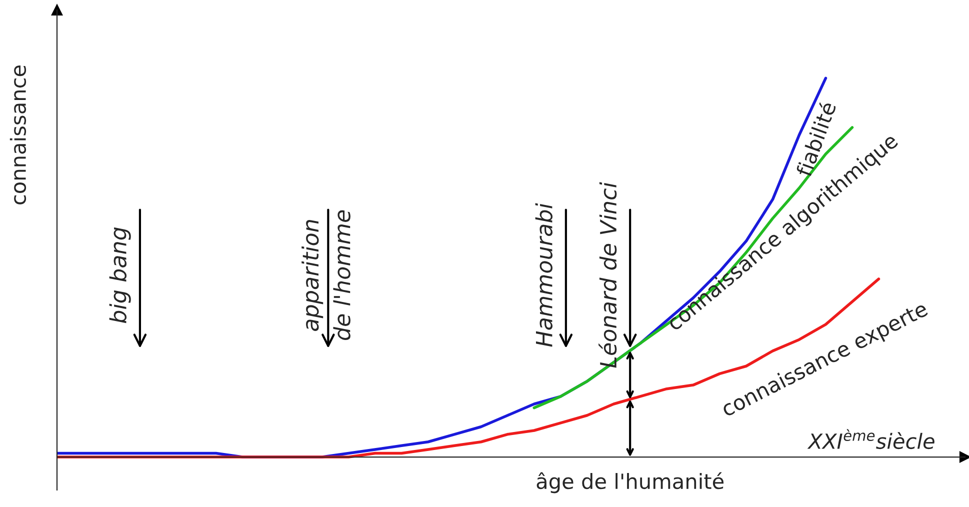 The image size is (969, 507). I want to click on text: âge de l'humanité, so click(630, 483).